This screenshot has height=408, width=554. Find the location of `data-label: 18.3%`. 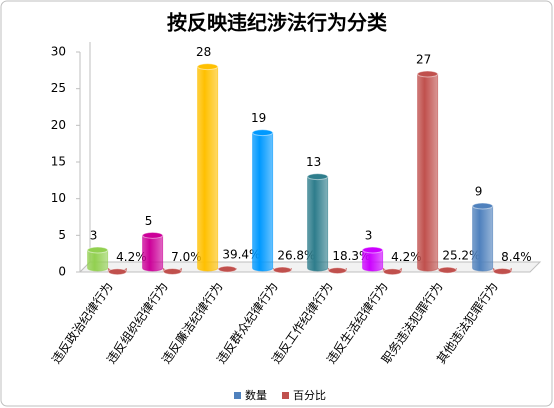

data-label: 18.3% is located at coordinates (351, 256).